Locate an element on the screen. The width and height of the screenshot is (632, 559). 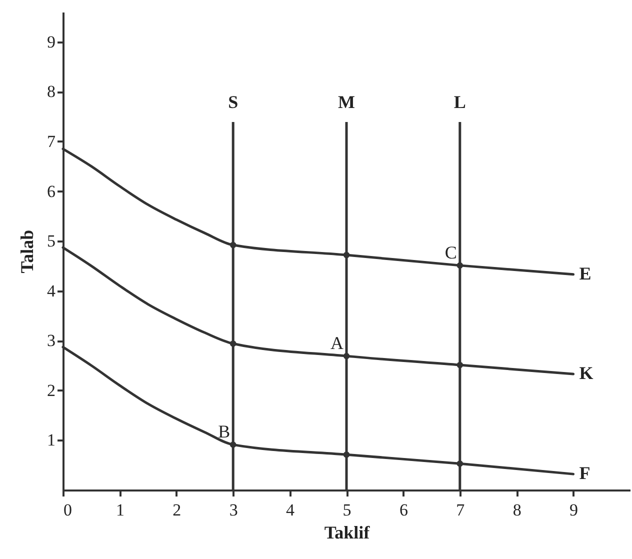
annotation: B is located at coordinates (224, 432).